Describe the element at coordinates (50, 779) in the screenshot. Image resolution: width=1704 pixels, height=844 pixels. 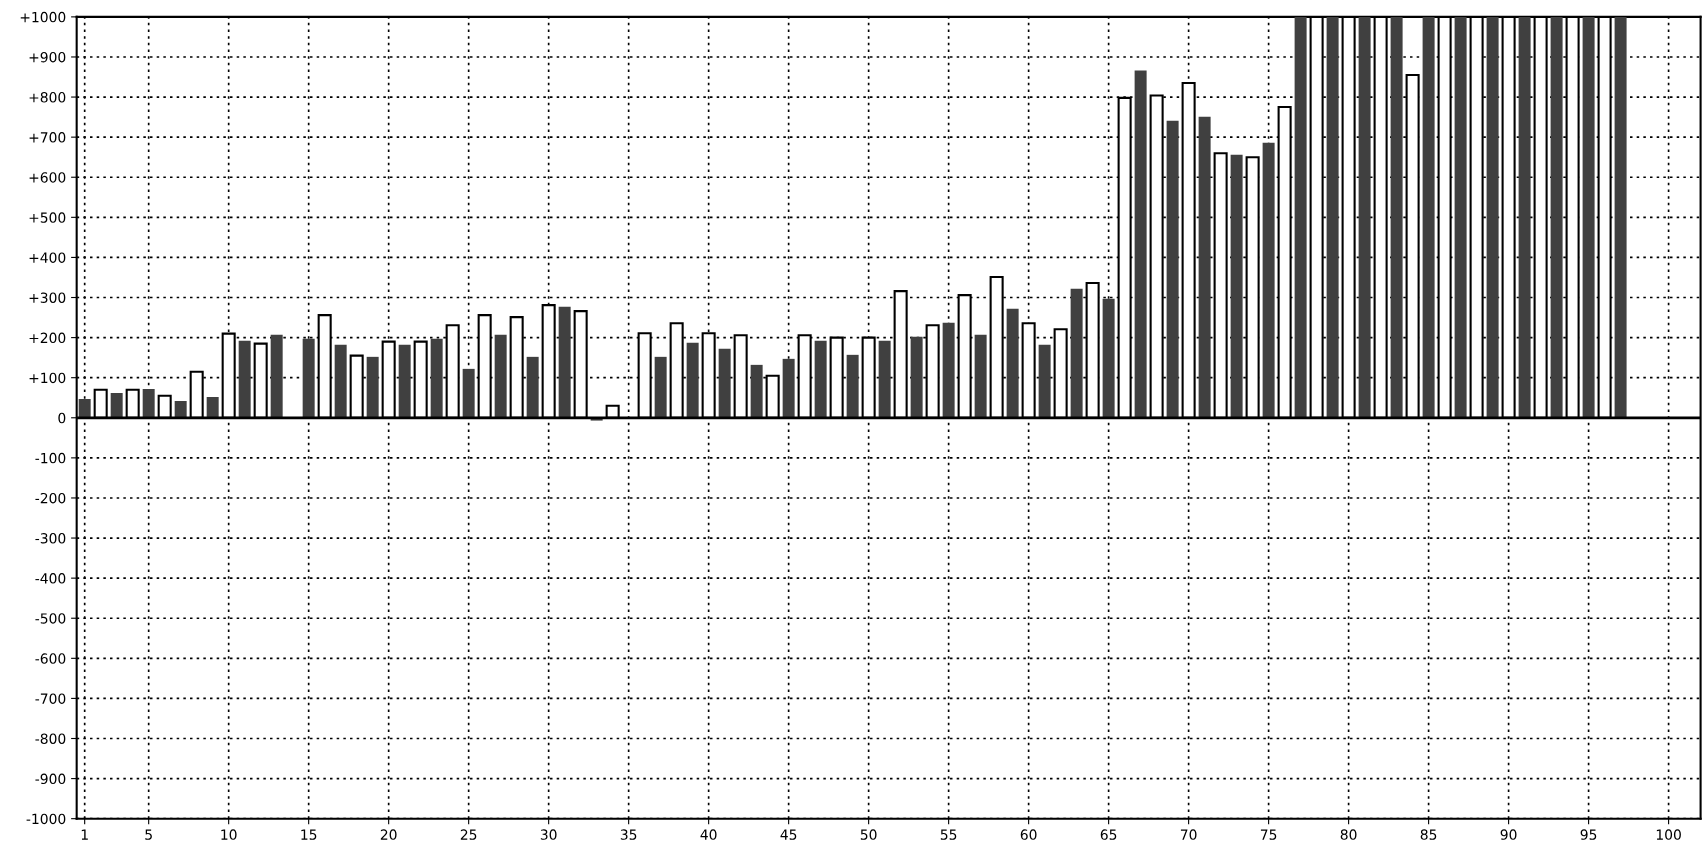
I see `y-tick-label: -900` at that location.